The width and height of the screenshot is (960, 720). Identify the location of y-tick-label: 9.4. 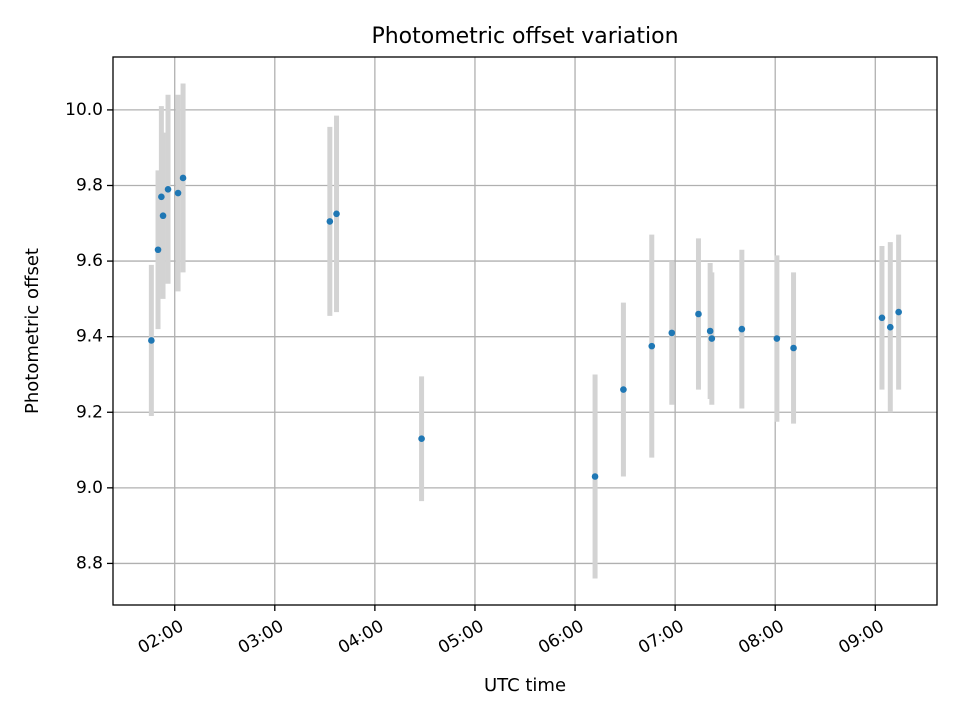
(89, 337).